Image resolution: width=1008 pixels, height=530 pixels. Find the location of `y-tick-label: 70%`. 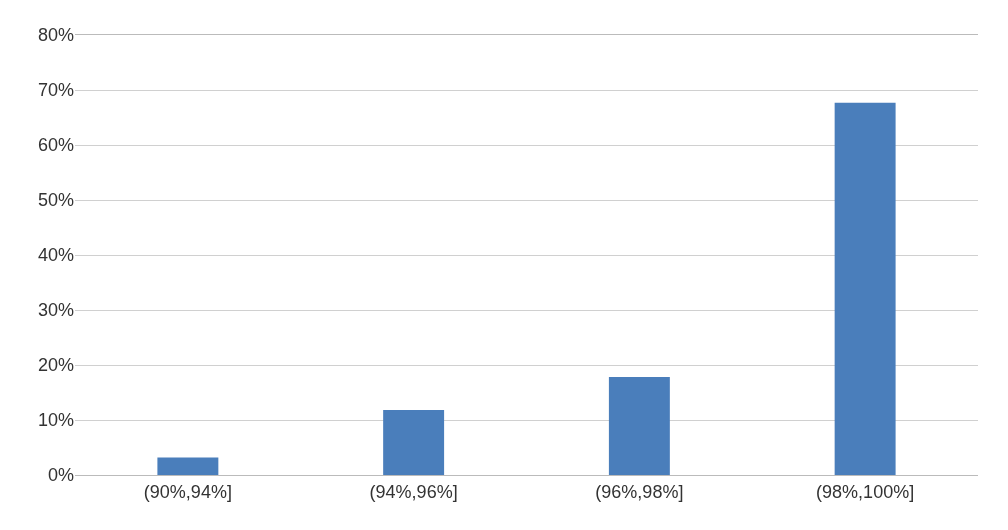

y-tick-label: 70% is located at coordinates (55, 90).